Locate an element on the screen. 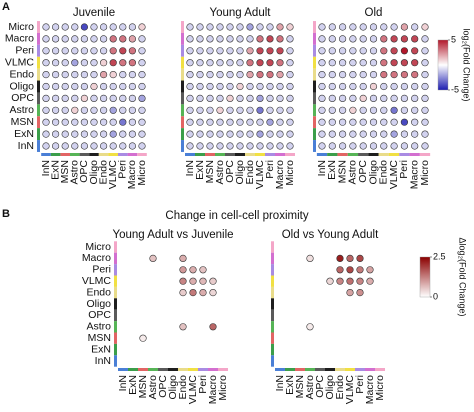 The width and height of the screenshot is (474, 412). column-label: OPC is located at coordinates (363, 171).